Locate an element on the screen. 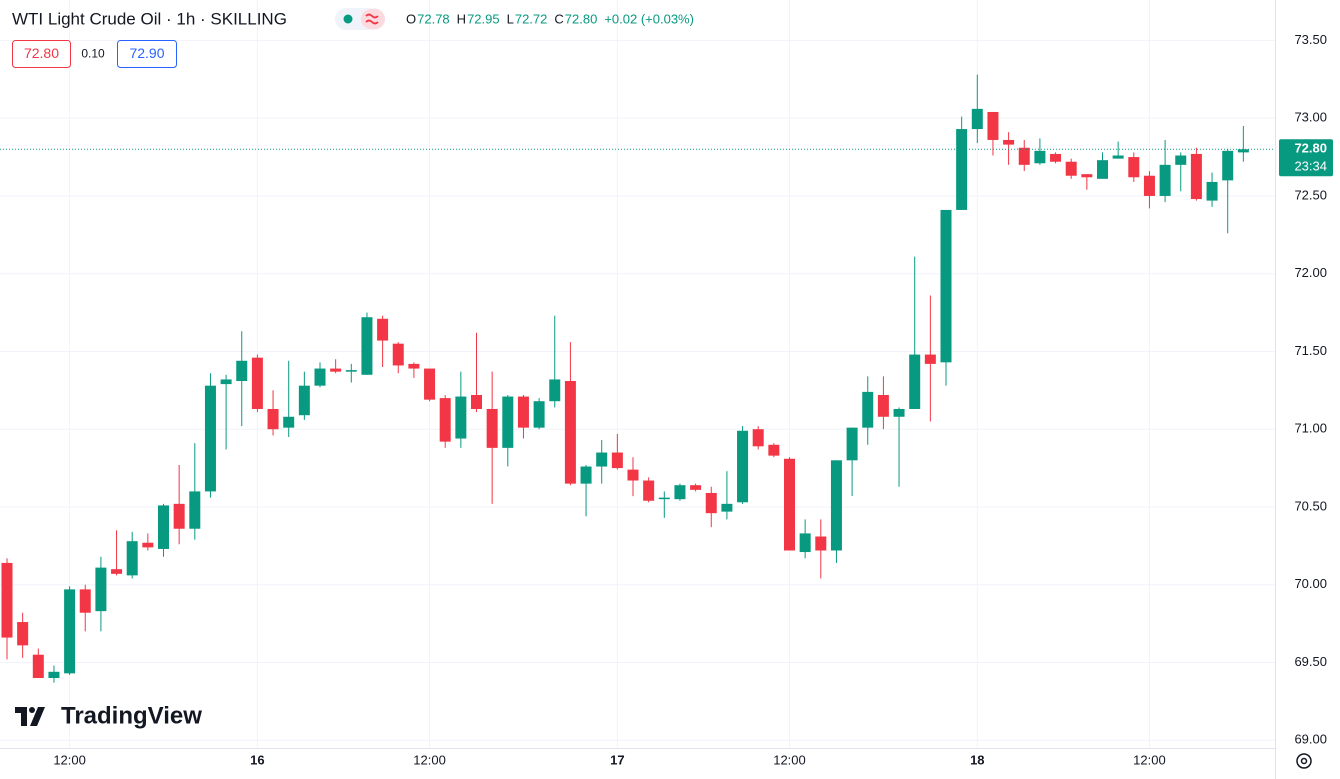 This screenshot has width=1340, height=779. y-tick-label: 70.50 is located at coordinates (1310, 505).